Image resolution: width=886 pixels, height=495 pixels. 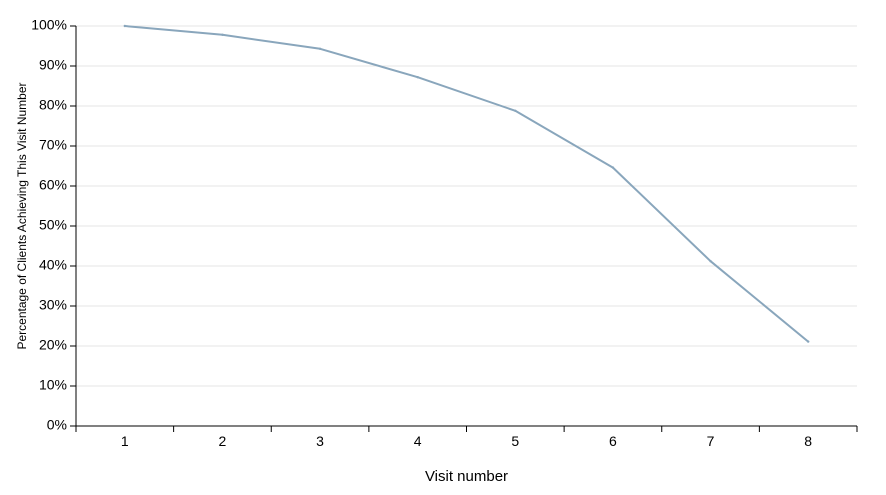 What do you see at coordinates (57, 425) in the screenshot?
I see `y-tick-label: 0%` at bounding box center [57, 425].